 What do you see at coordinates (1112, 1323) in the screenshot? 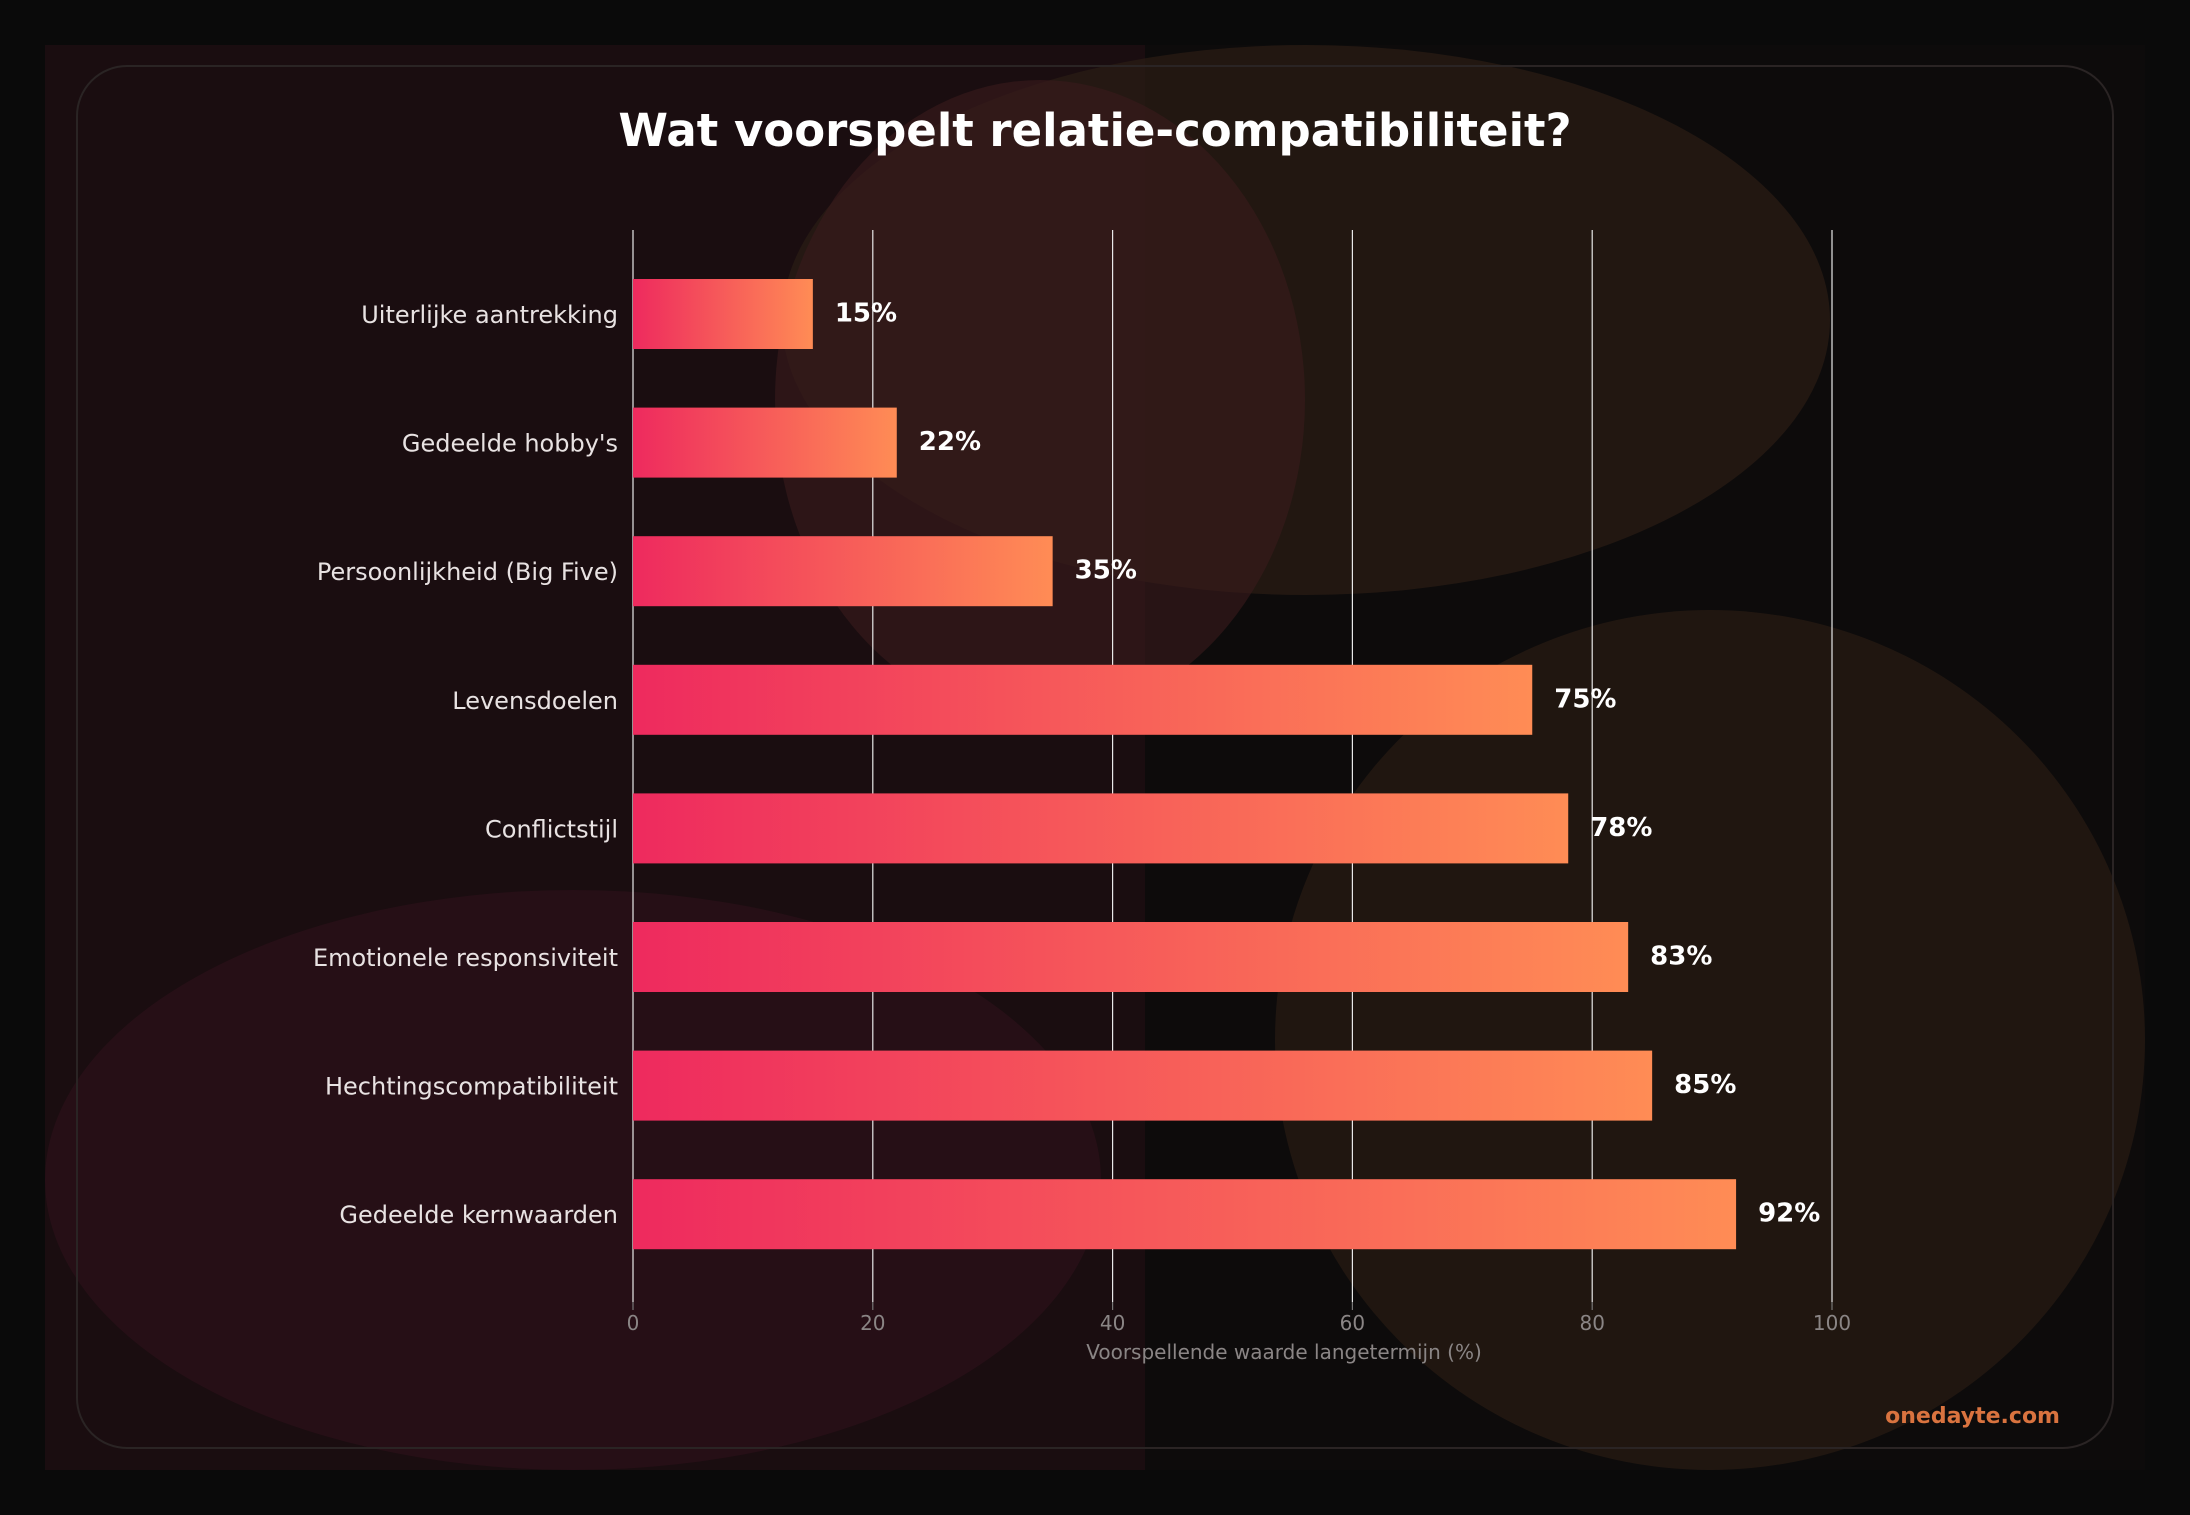
I see `x-tick-label: 40` at bounding box center [1112, 1323].